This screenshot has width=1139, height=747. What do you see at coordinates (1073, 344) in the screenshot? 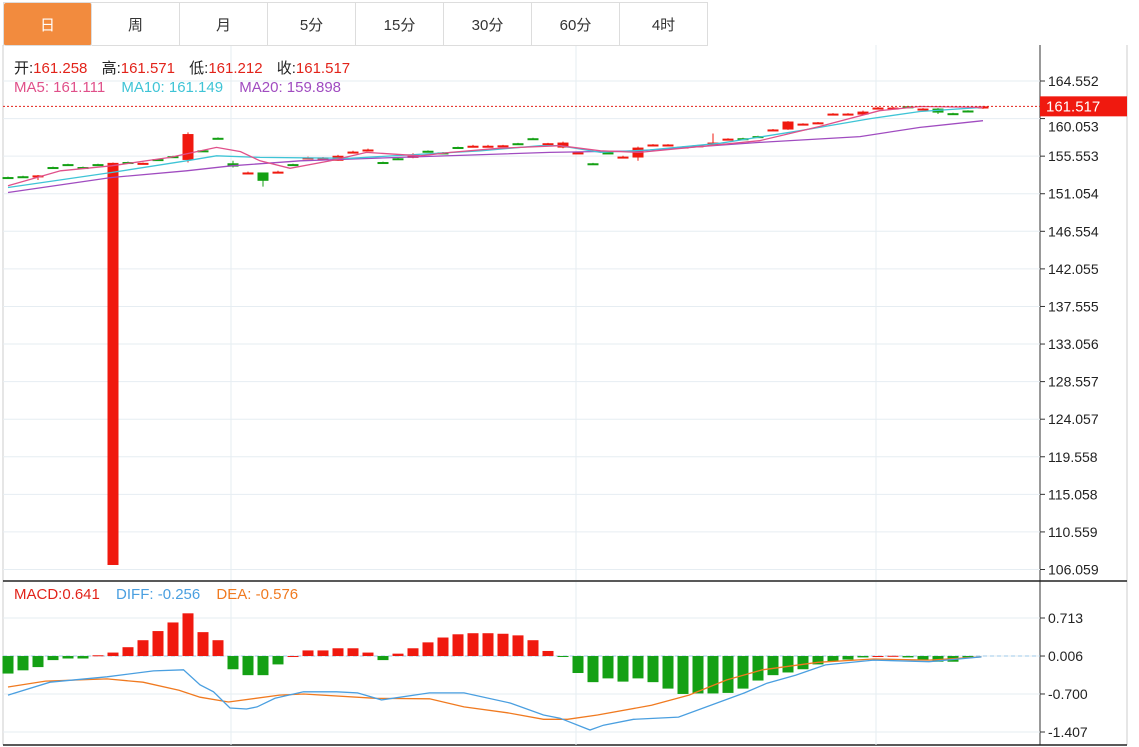
I see `y-tick-label: 133.056` at bounding box center [1073, 344].